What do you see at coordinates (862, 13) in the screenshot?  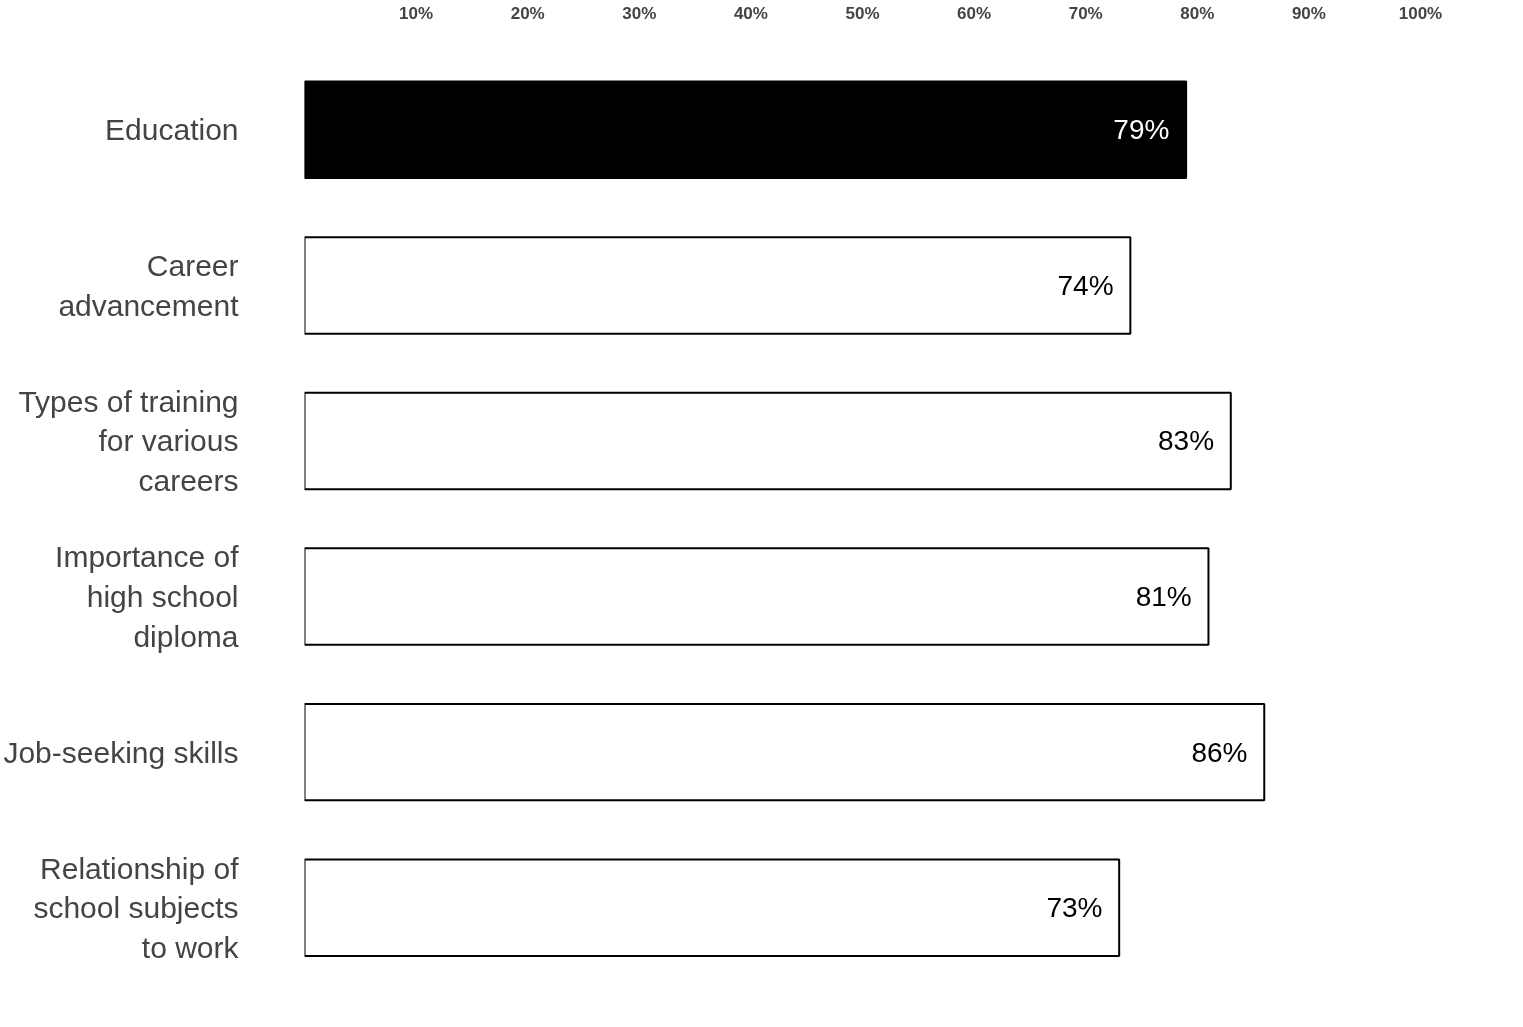 I see `x-tick-label: 50%` at bounding box center [862, 13].